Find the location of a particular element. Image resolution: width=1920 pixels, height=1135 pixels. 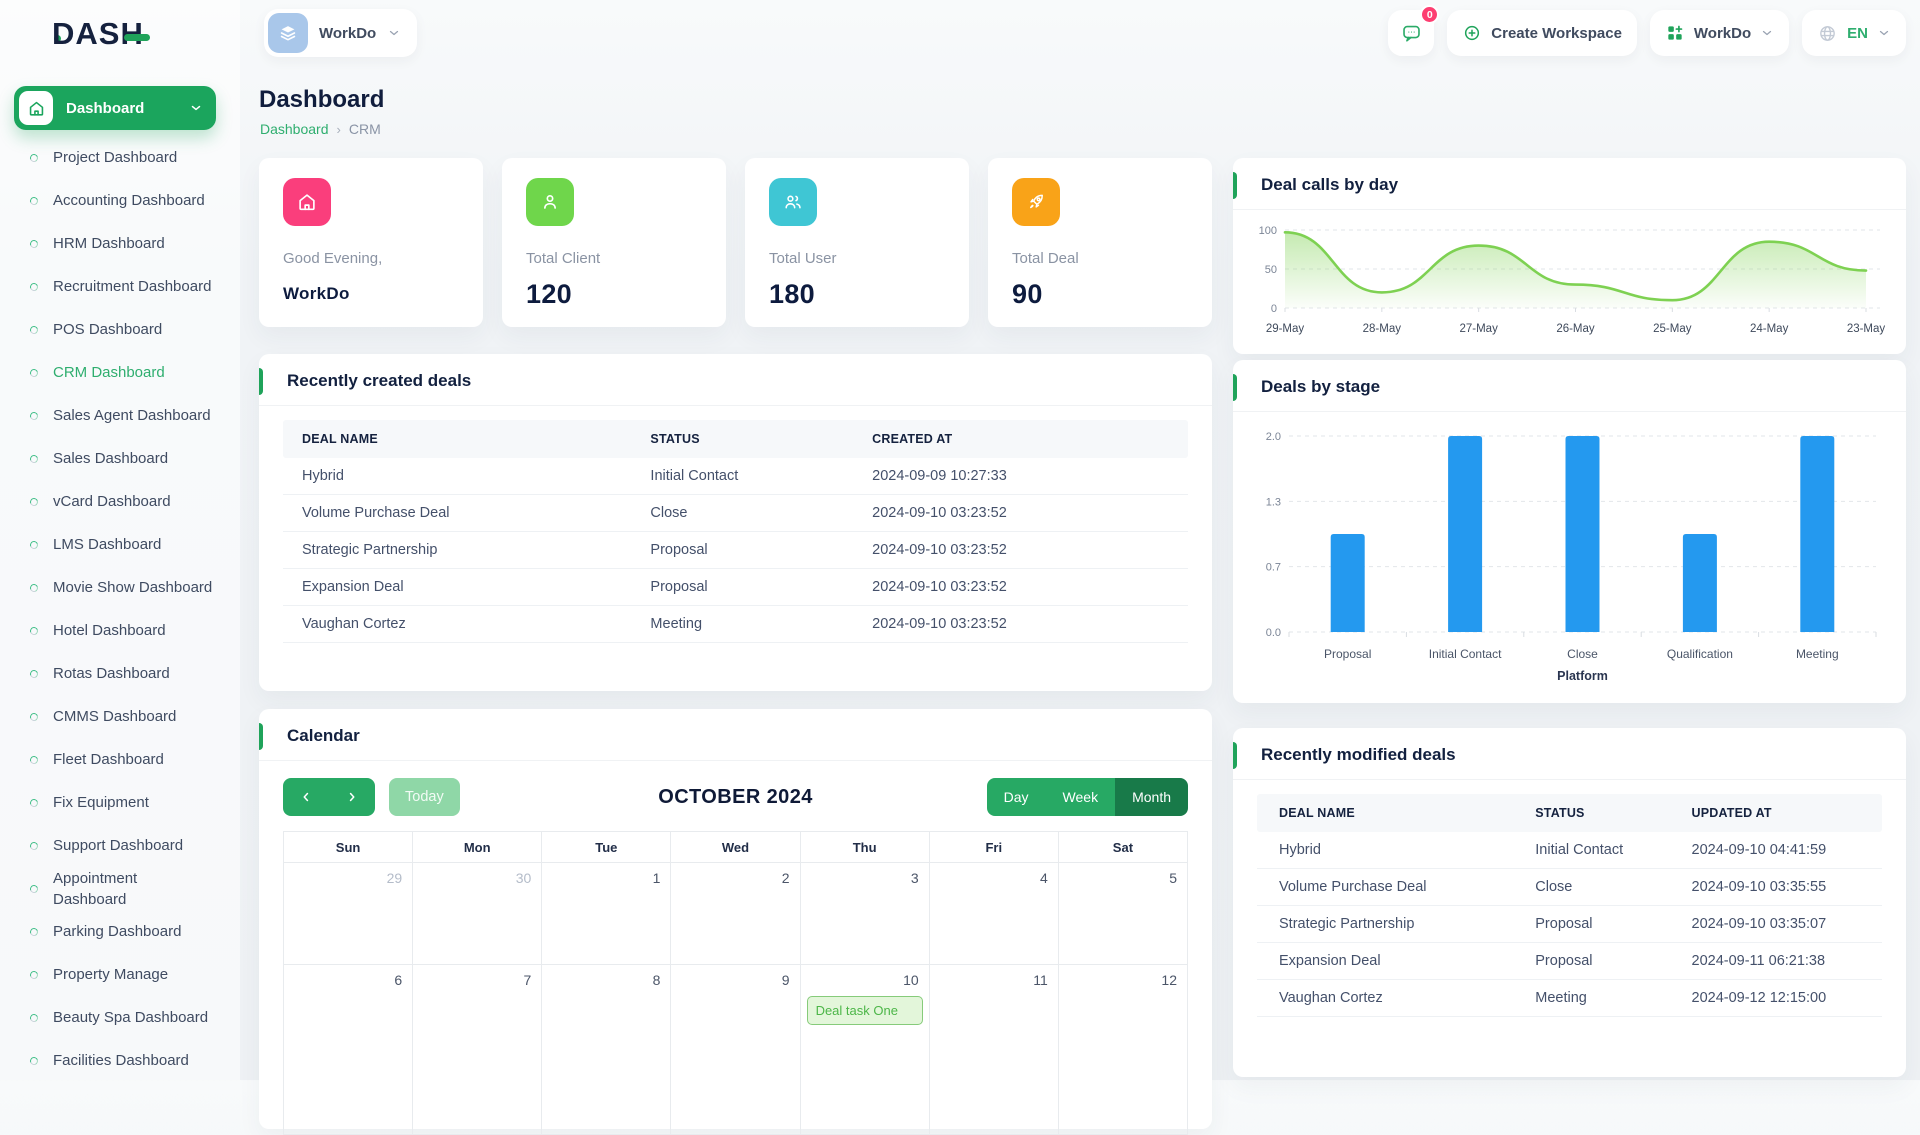

logo-dot-icon is located at coordinates (57, 38).